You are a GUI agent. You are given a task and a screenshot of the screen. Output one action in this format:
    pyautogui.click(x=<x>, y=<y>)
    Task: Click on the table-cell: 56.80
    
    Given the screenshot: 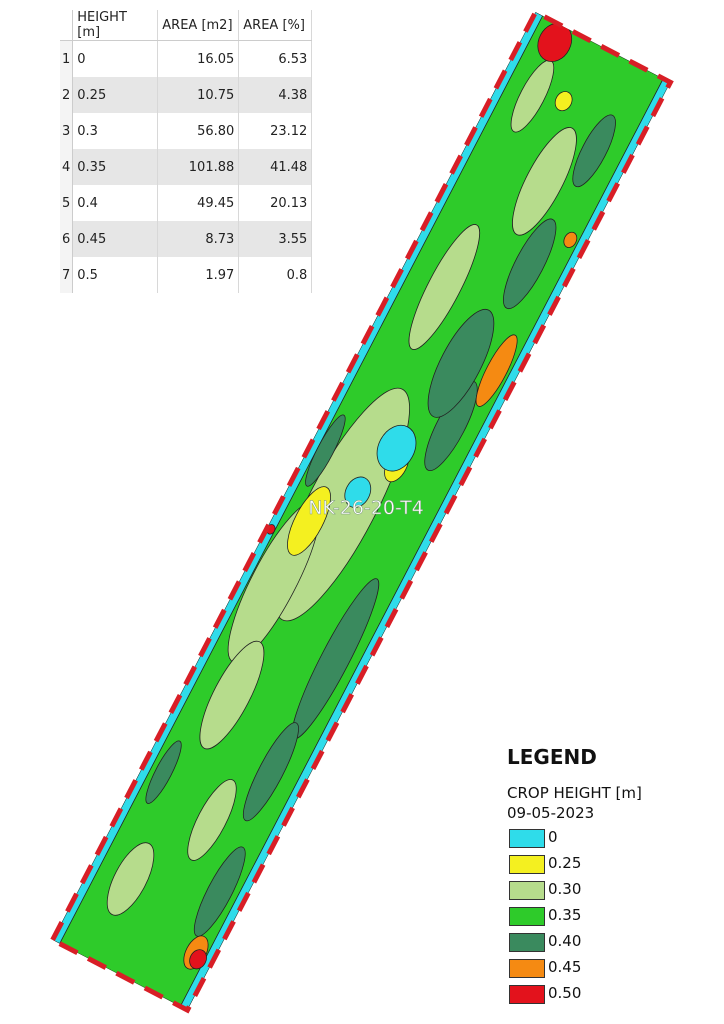 What is the action you would take?
    pyautogui.click(x=198, y=131)
    